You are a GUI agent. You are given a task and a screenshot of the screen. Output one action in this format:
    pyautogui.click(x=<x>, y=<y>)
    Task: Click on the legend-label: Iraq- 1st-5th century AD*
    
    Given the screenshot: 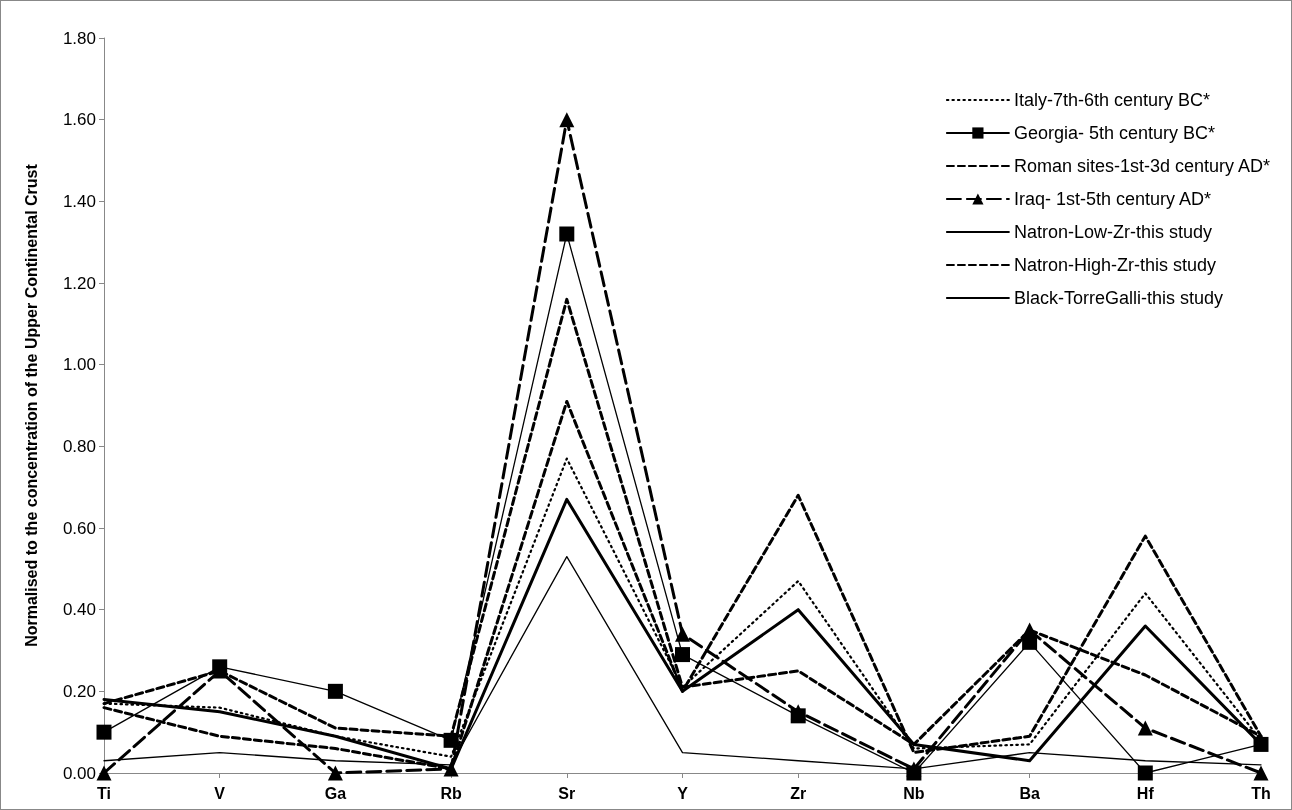 What is the action you would take?
    pyautogui.click(x=1112, y=199)
    